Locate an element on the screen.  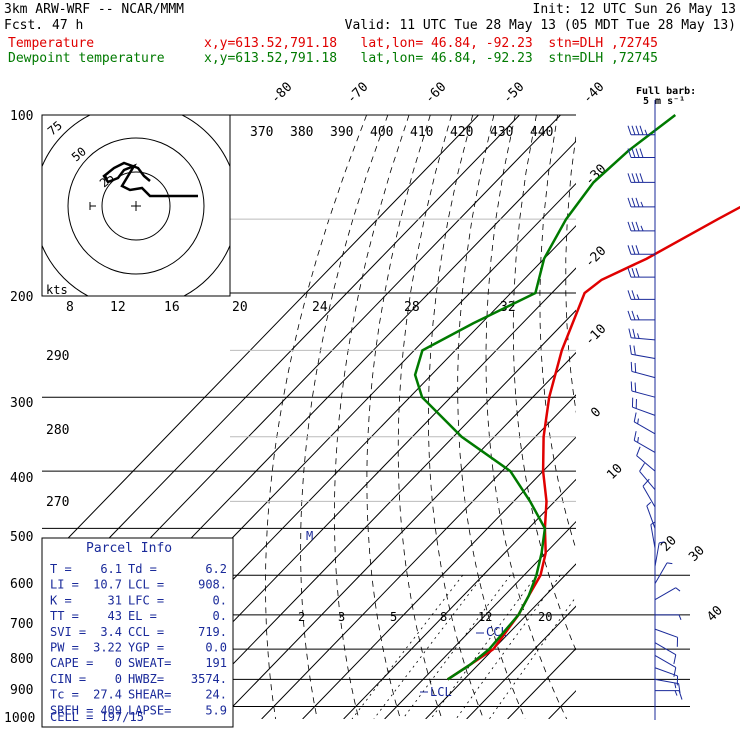
isotherm-label-m20: -20 is located at coordinates (595, 257).